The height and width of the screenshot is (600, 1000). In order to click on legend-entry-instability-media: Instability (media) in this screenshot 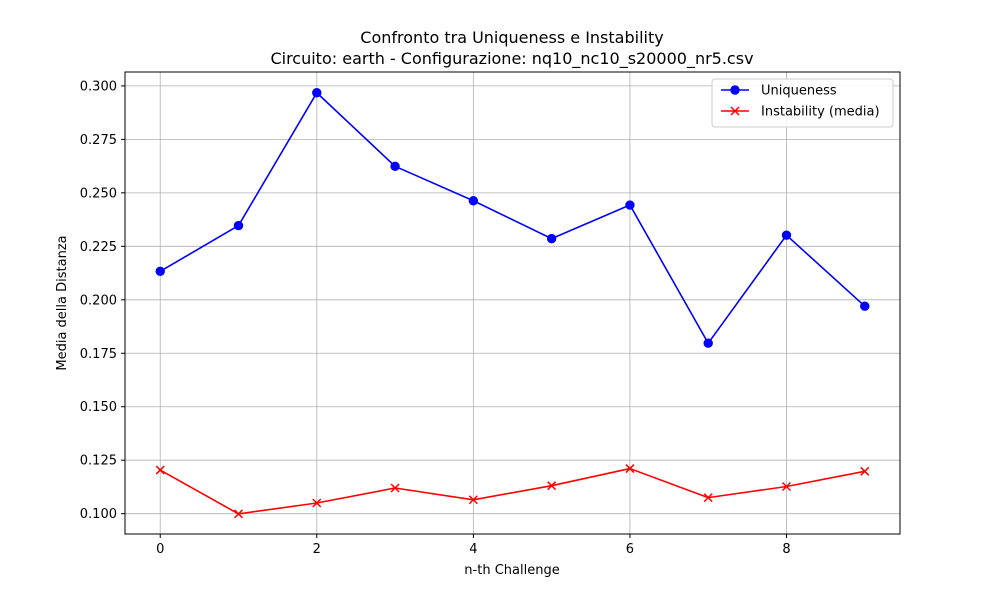, I will do `click(800, 112)`.